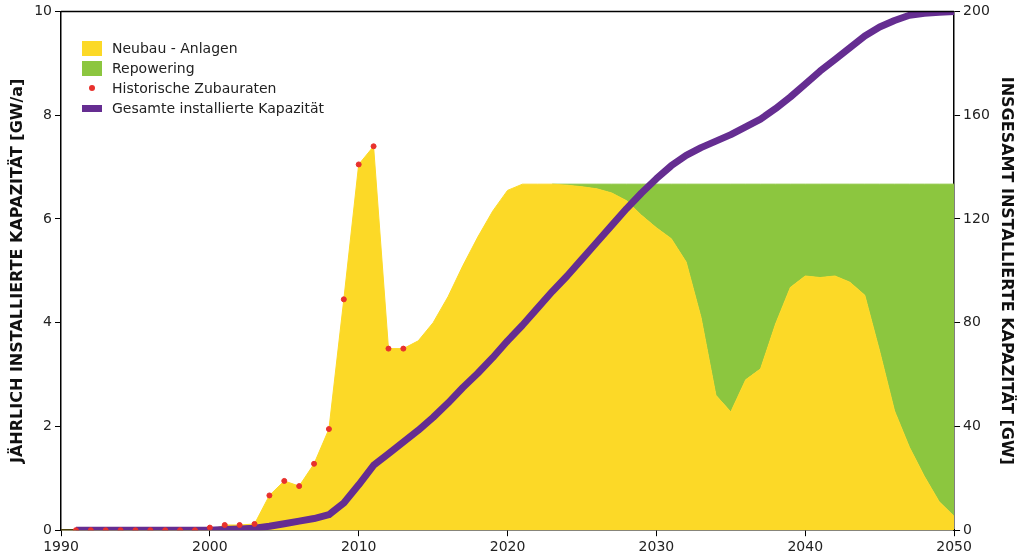 This screenshot has height=559, width=1024. What do you see at coordinates (218, 108) in the screenshot?
I see `legend-label: Gesamte installierte Kapazität` at bounding box center [218, 108].